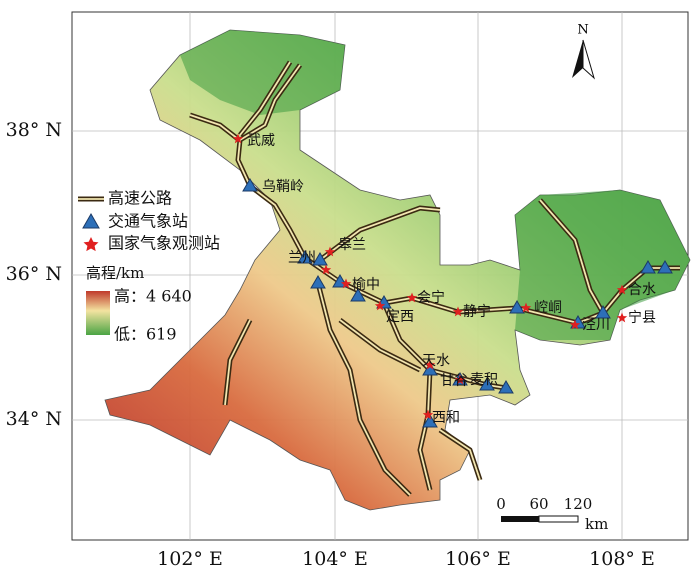  I want to click on lon-label: 108° E, so click(622, 559).